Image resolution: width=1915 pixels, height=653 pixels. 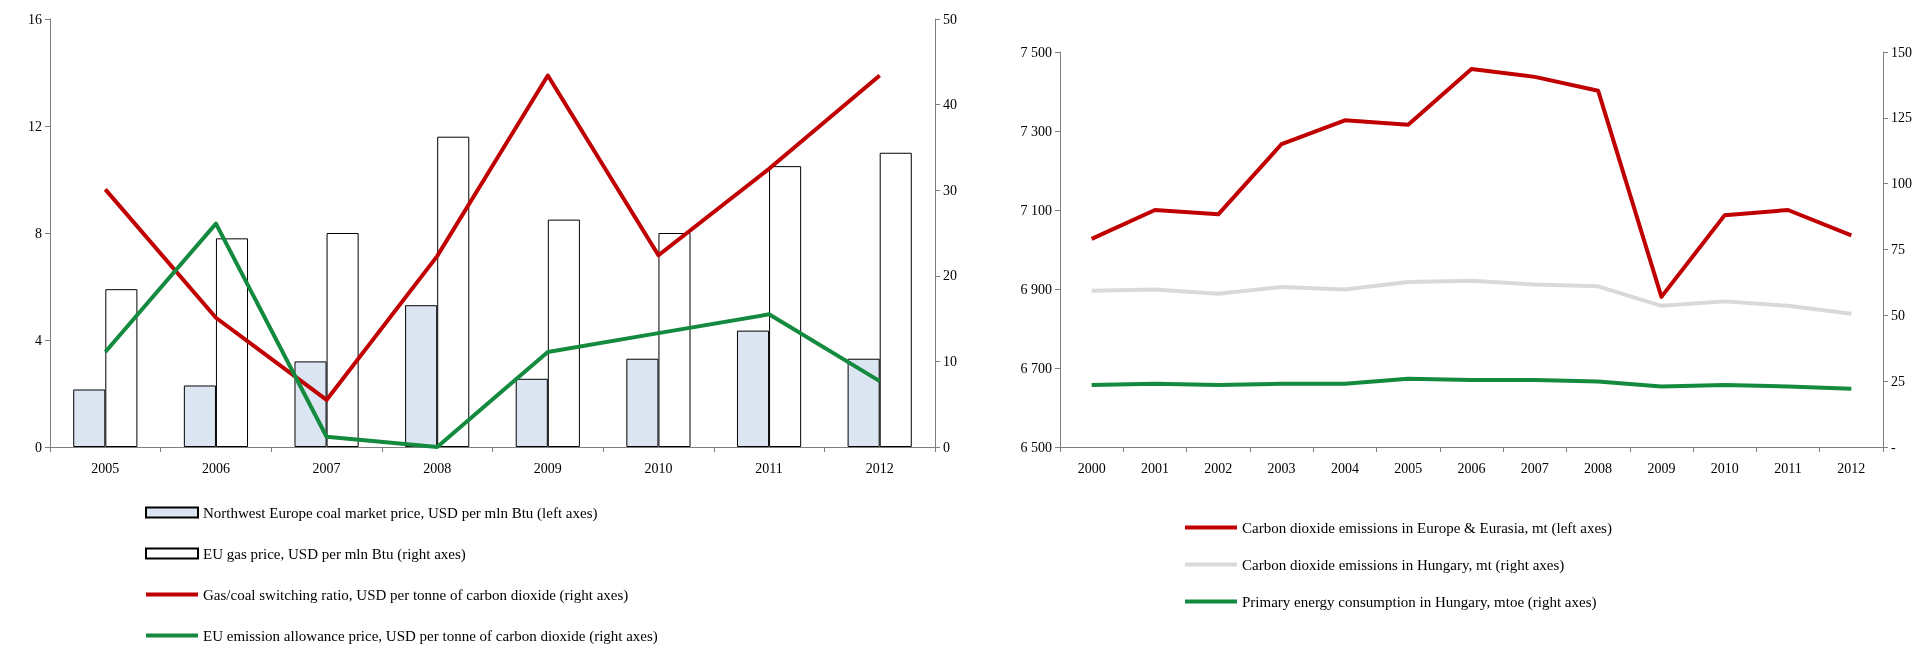 What do you see at coordinates (950, 105) in the screenshot?
I see `y2-tick-label: 40` at bounding box center [950, 105].